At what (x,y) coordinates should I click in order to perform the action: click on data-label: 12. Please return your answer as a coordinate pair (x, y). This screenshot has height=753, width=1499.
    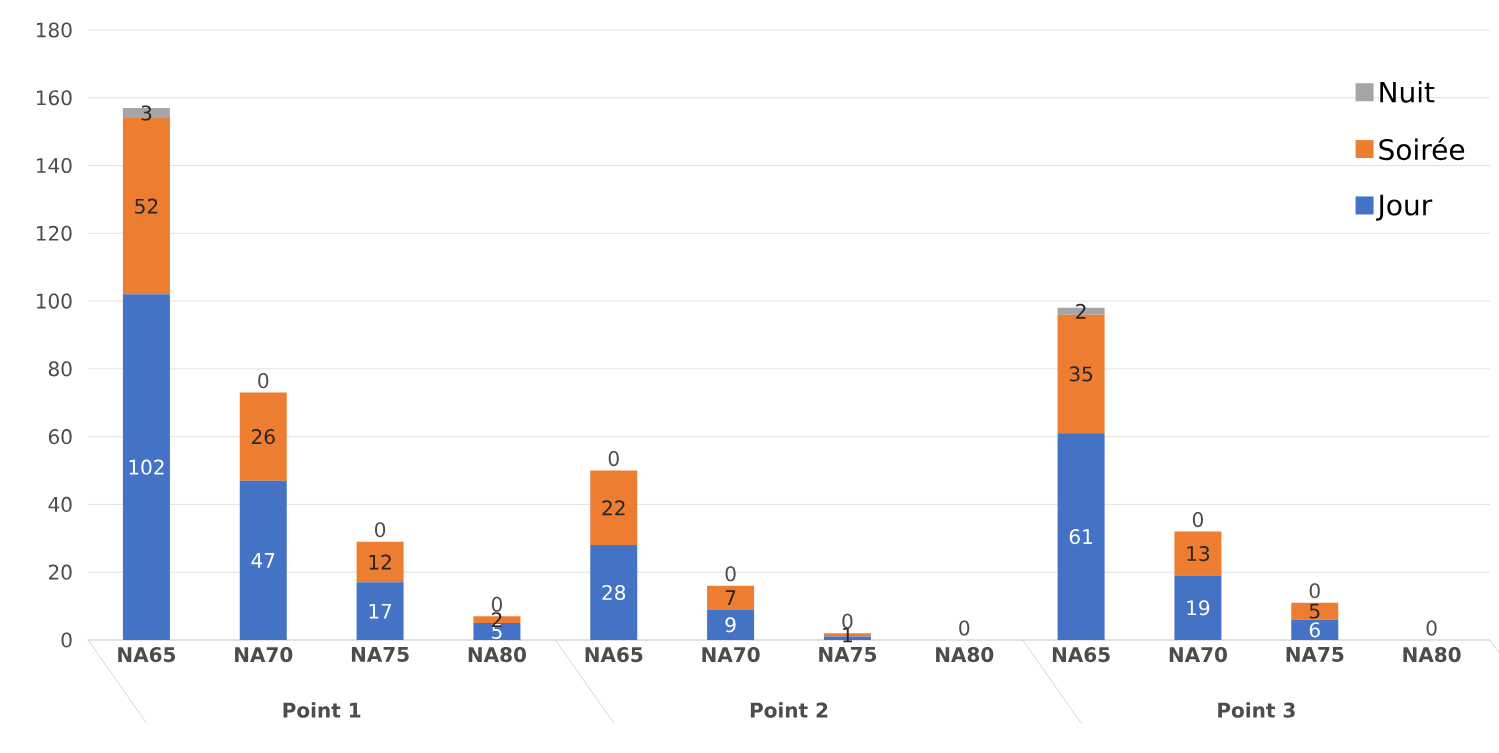
    Looking at the image, I should click on (380, 562).